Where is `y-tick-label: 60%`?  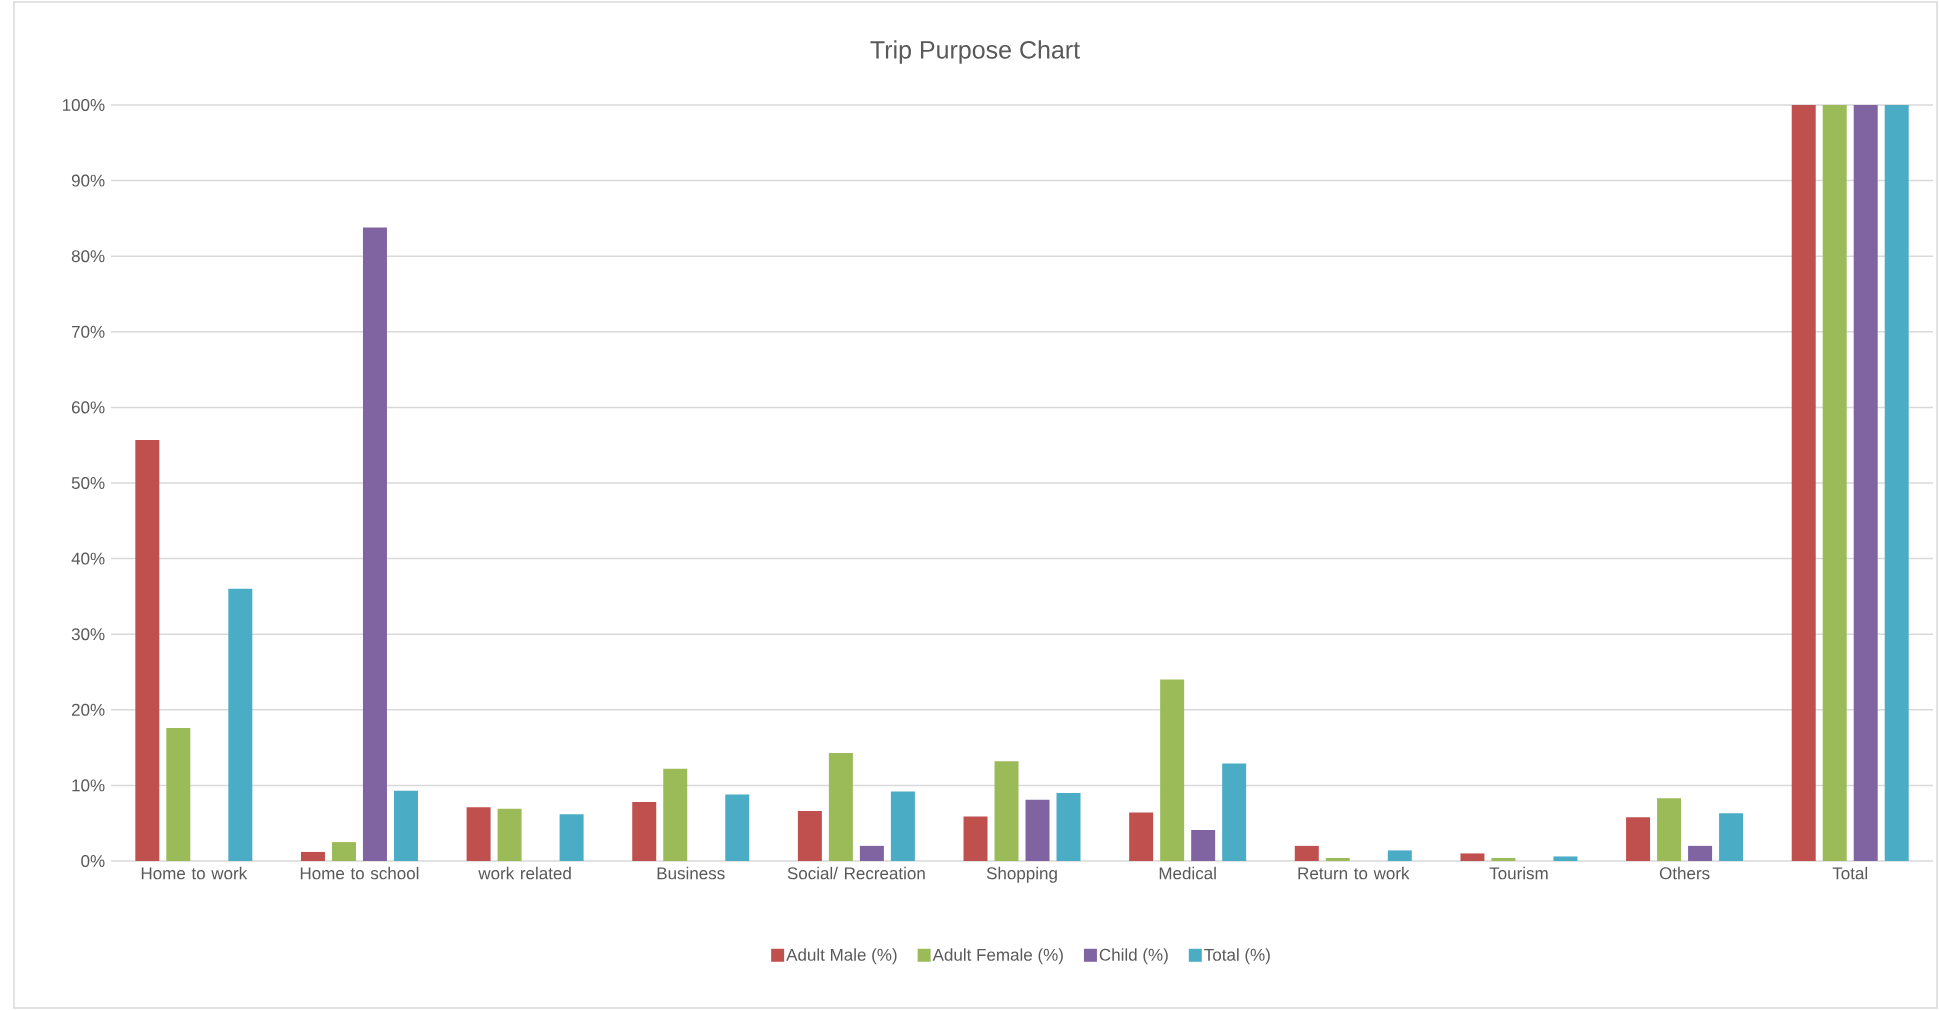
y-tick-label: 60% is located at coordinates (88, 407).